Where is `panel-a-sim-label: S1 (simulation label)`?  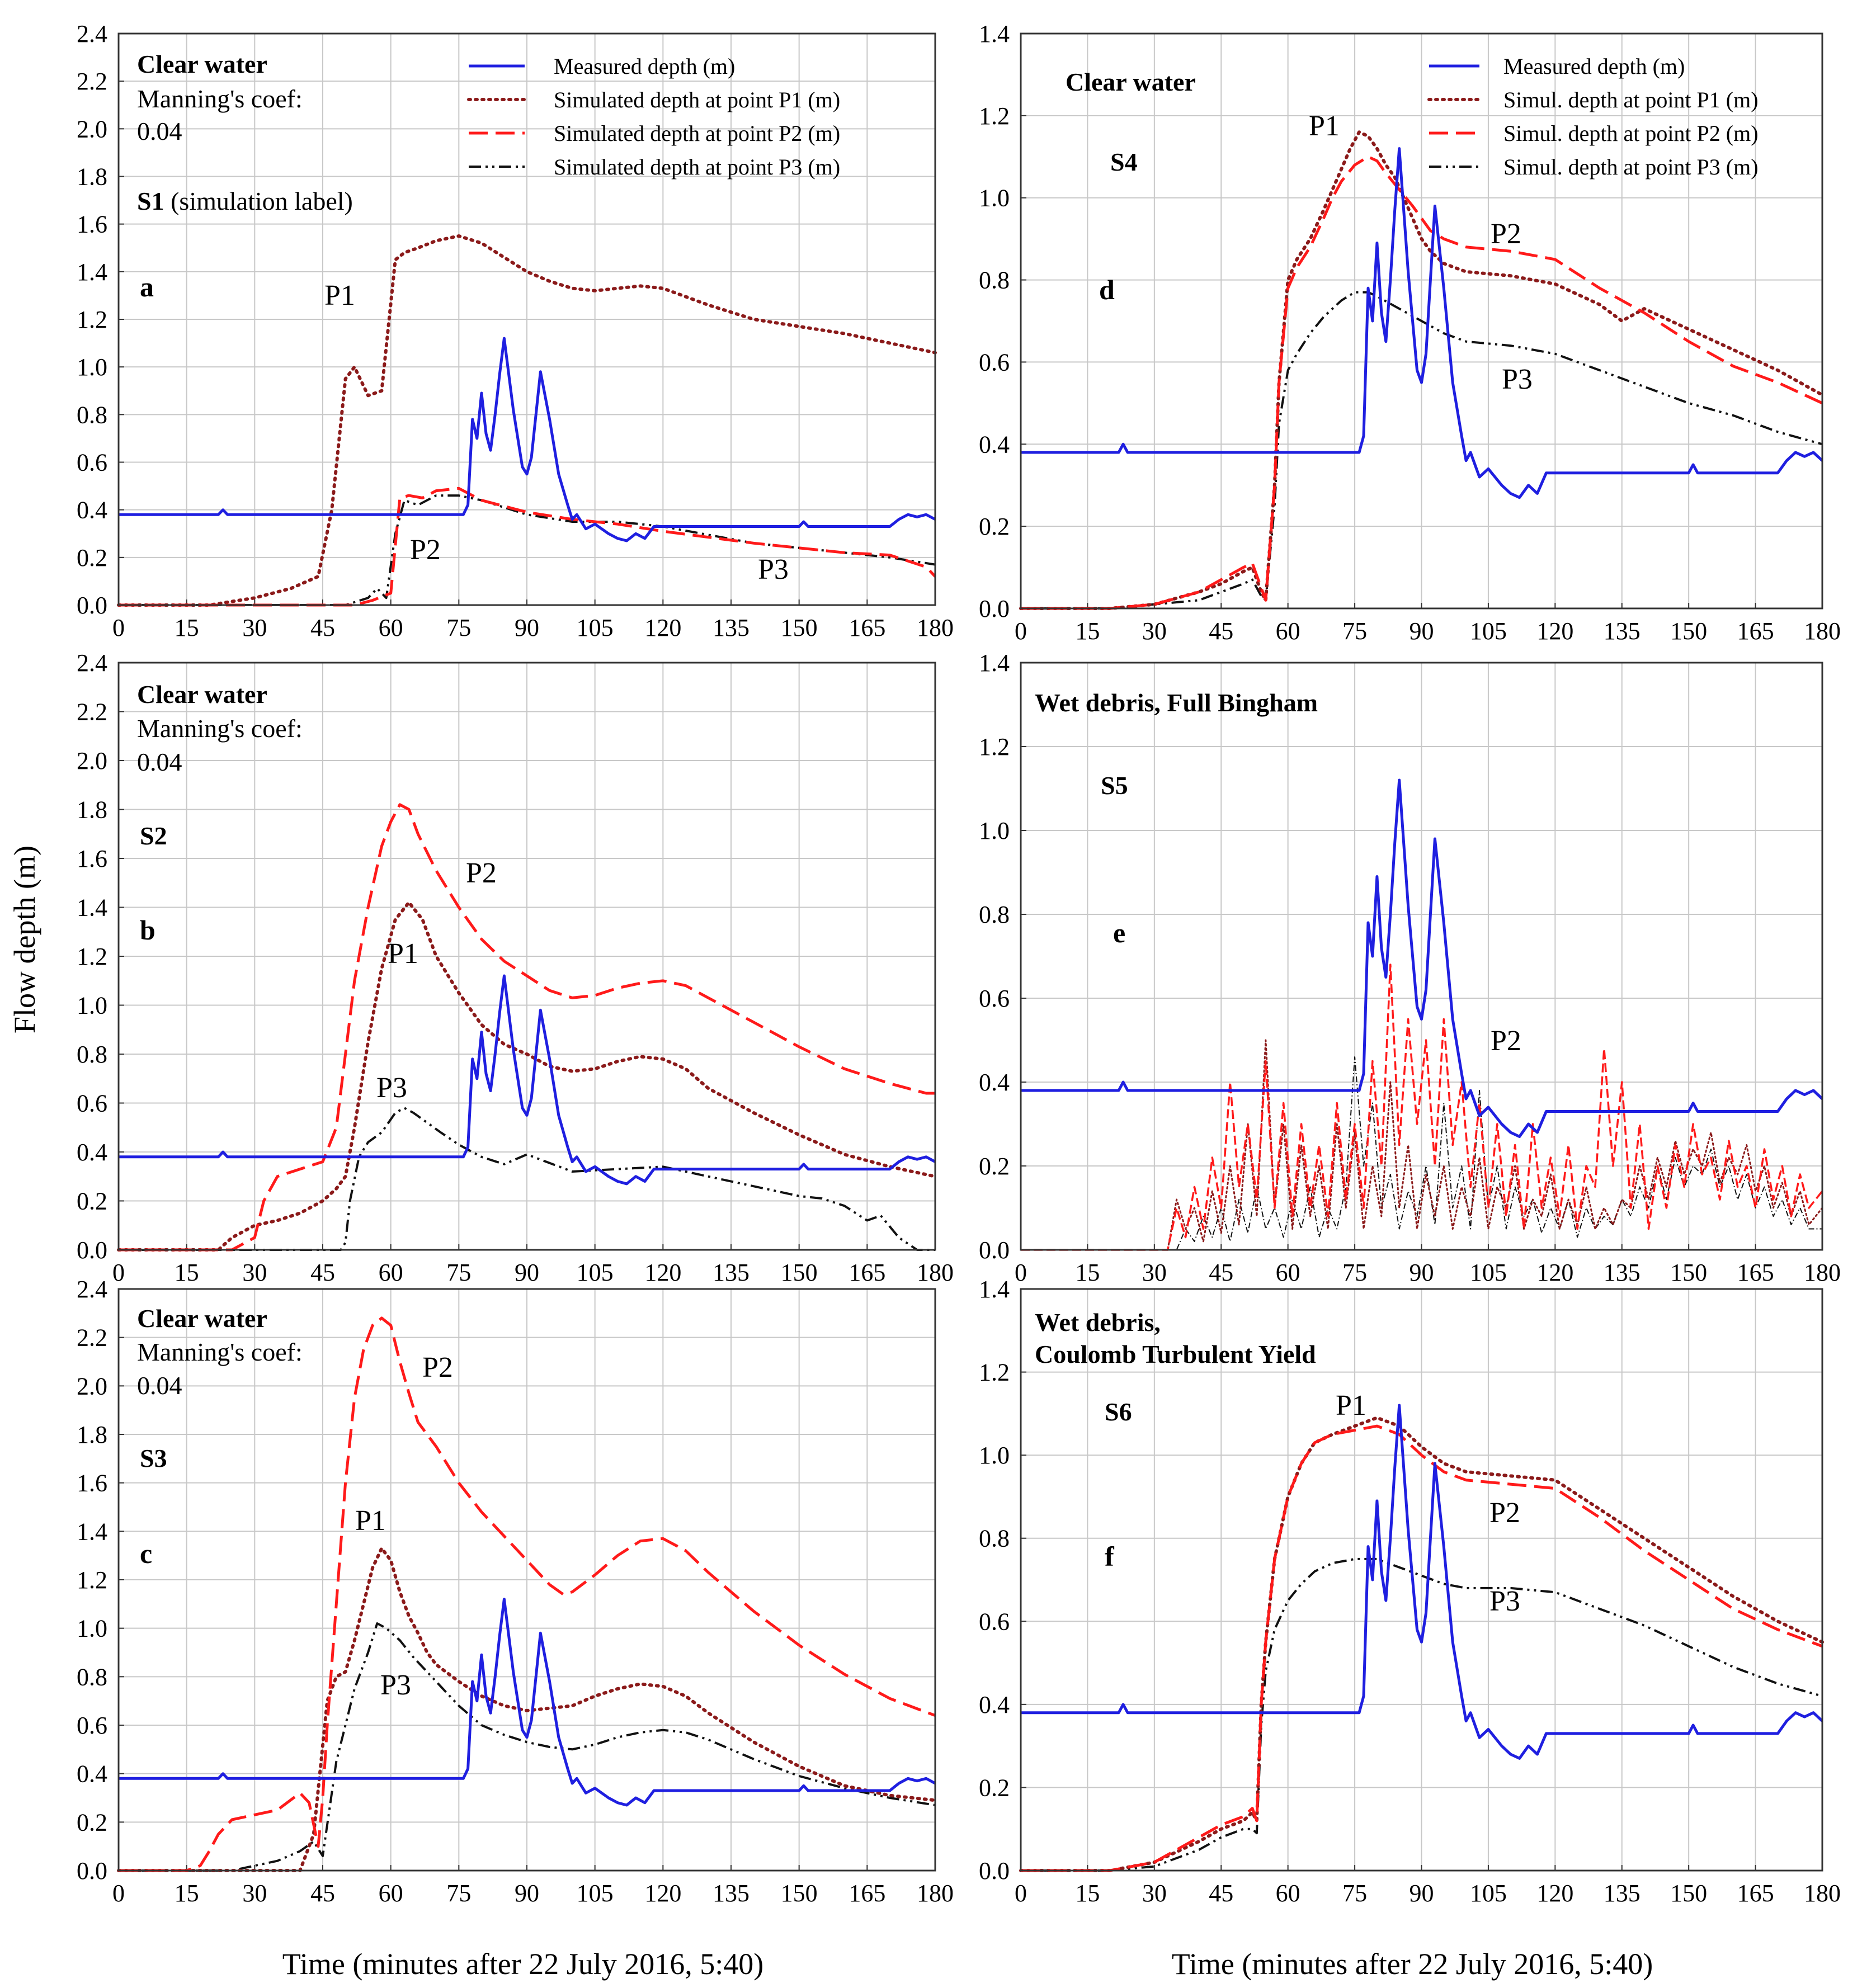
panel-a-sim-label: S1 (simulation label) is located at coordinates (245, 201).